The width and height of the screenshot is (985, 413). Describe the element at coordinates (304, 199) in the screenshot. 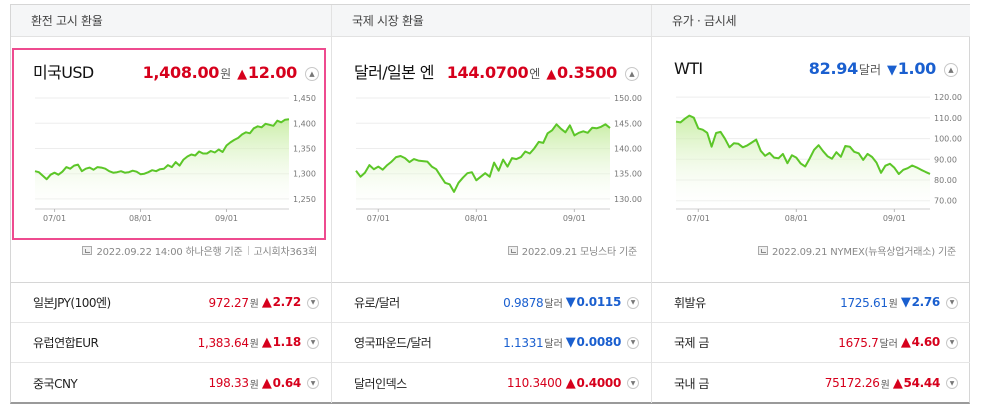

I see `y-tick-label: 1,250` at that location.